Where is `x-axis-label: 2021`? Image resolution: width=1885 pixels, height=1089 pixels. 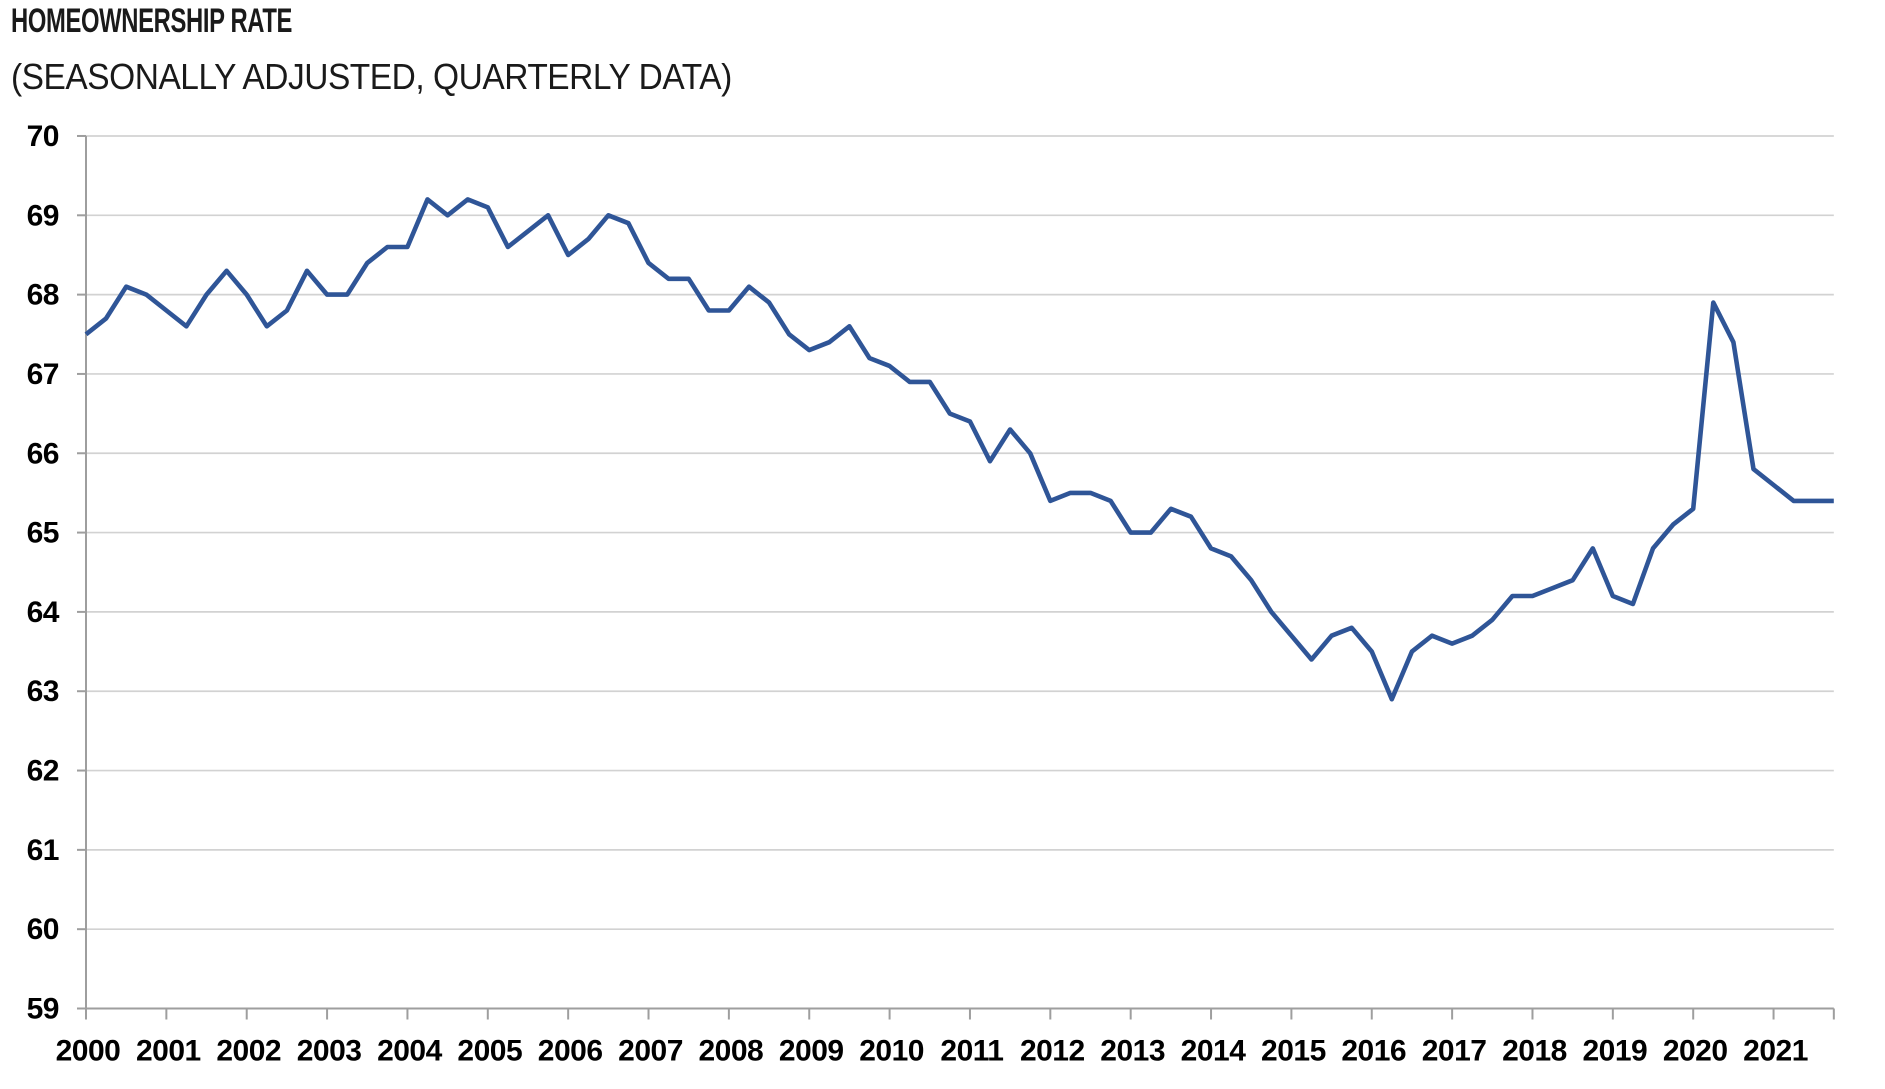
x-axis-label: 2021 is located at coordinates (1775, 1051).